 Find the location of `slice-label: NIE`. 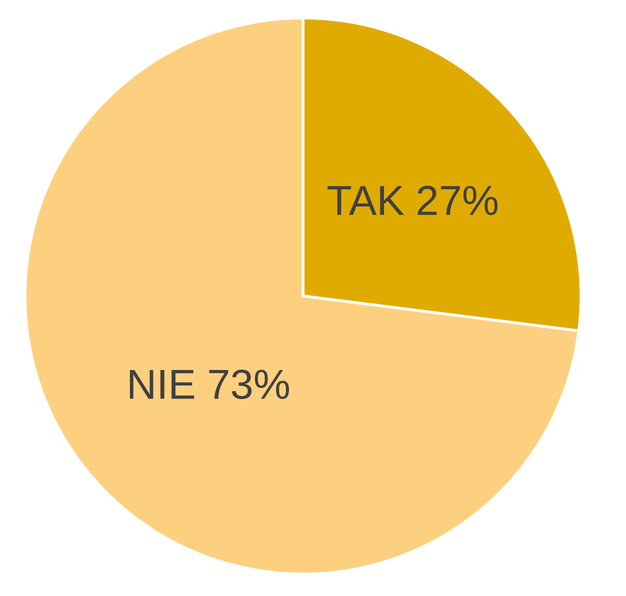

slice-label: NIE is located at coordinates (162, 384).